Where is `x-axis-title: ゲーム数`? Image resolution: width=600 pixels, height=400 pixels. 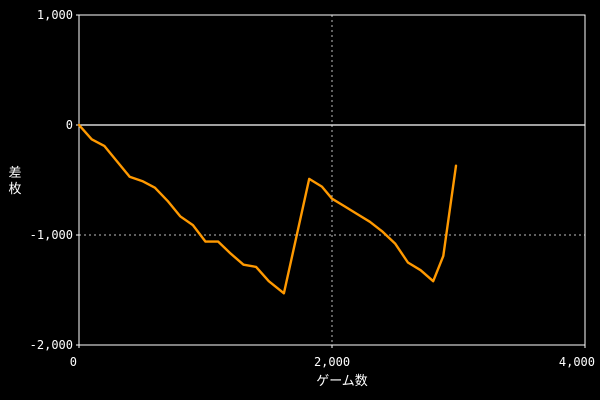 x-axis-title: ゲーム数 is located at coordinates (342, 381).